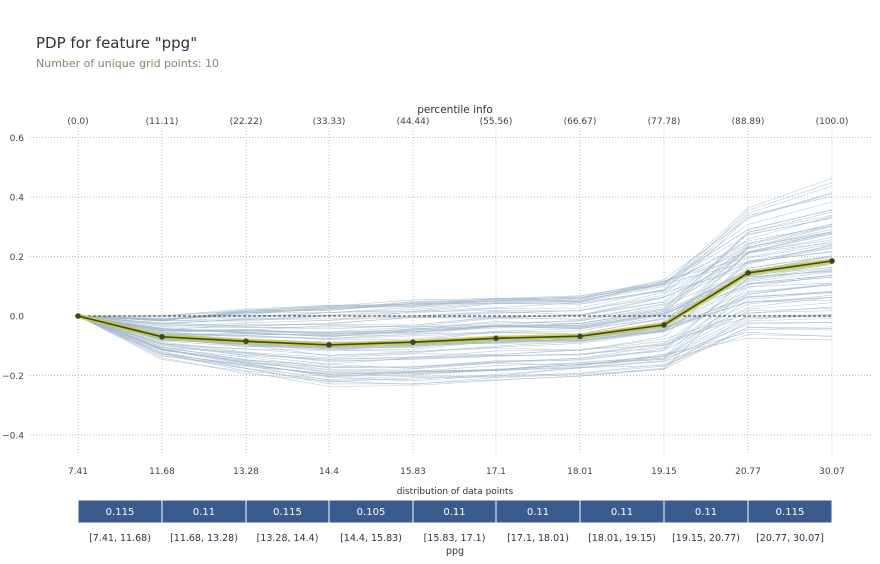  I want to click on x-tick-label: 14.4, so click(329, 472).